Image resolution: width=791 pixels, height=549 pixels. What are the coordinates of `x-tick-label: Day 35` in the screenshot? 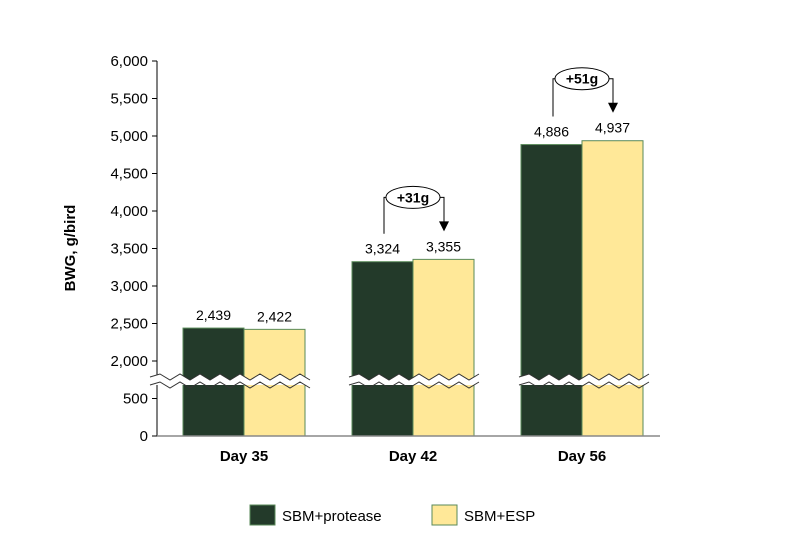 It's located at (244, 456).